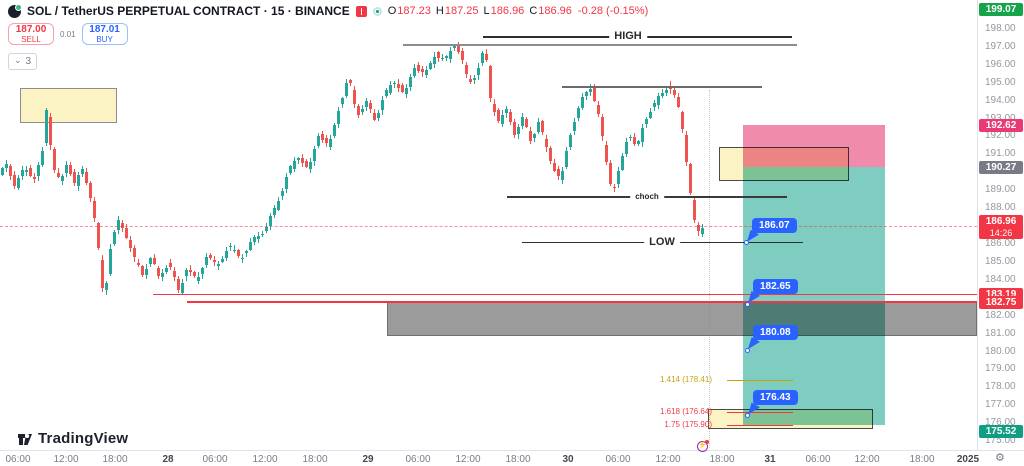 Image resolution: width=1024 pixels, height=466 pixels. Describe the element at coordinates (1000, 458) in the screenshot. I see `axis-settings-gear-icon: ⚙` at that location.